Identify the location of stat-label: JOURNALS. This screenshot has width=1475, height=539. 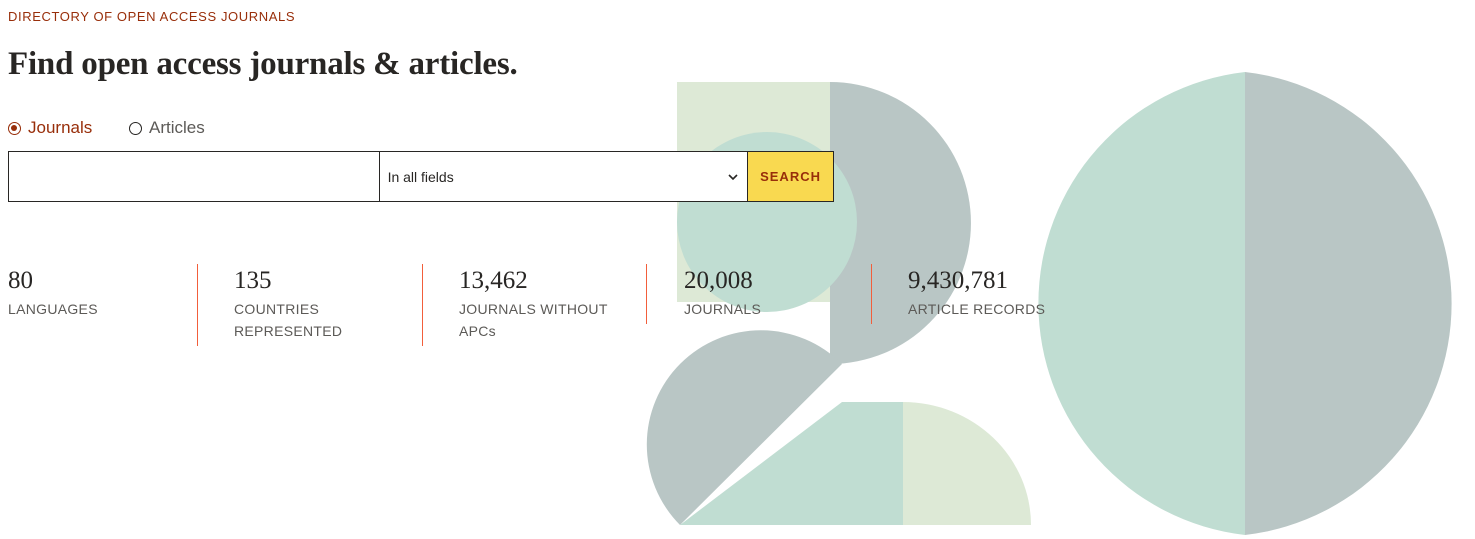
(723, 309).